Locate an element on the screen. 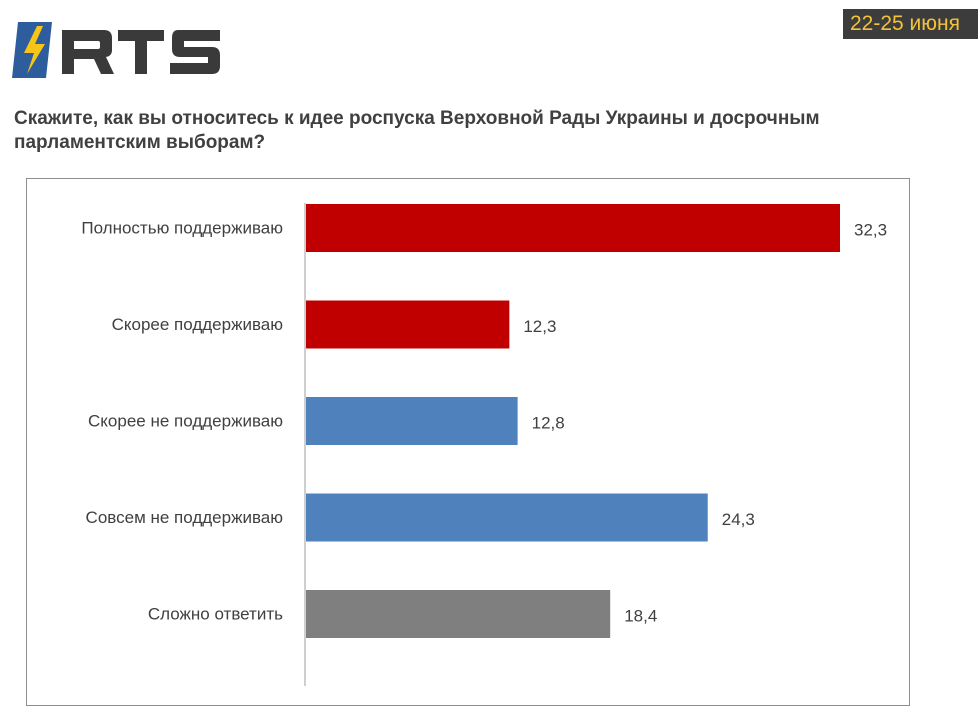  value-label-2: 12,3 is located at coordinates (539, 326).